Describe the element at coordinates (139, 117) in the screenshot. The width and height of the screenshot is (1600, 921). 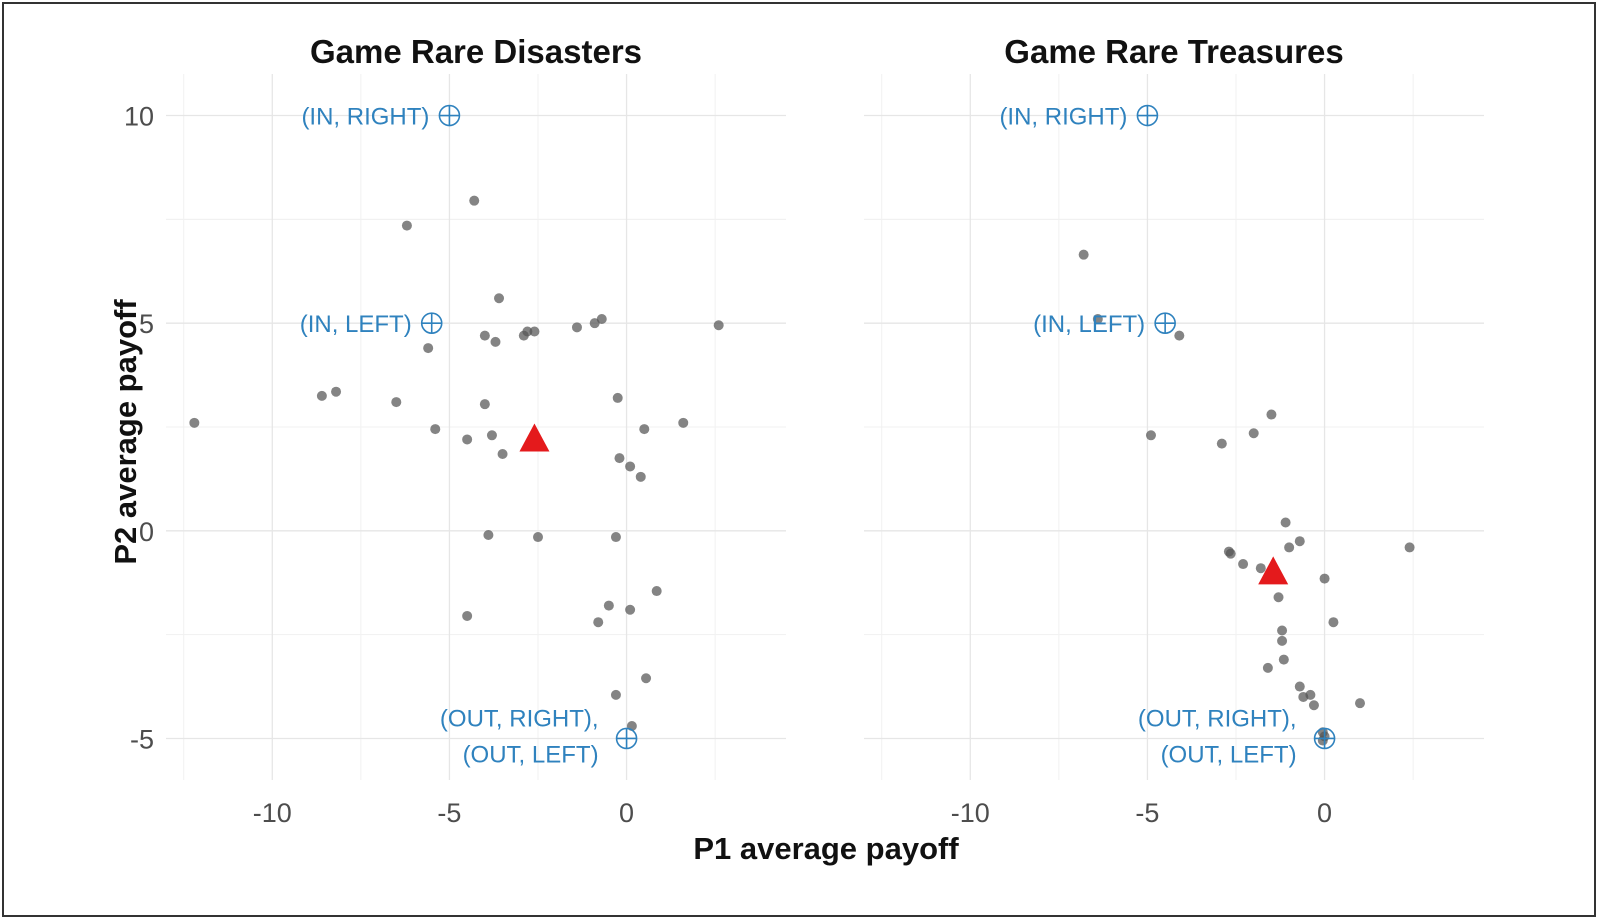
I see `y-tick-label: 10` at that location.